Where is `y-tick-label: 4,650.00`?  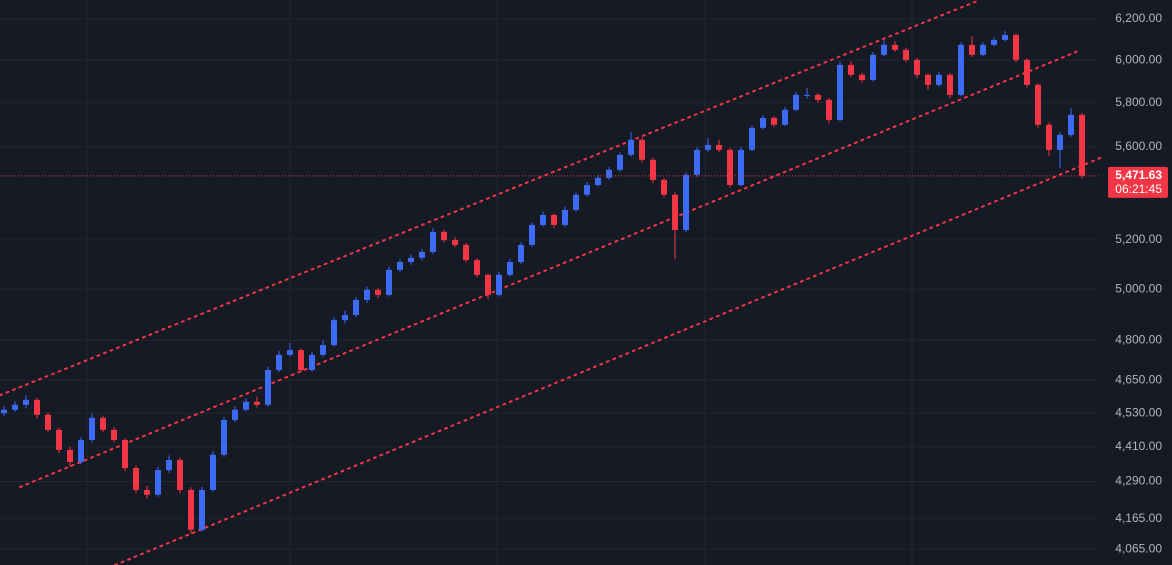
y-tick-label: 4,650.00 is located at coordinates (1138, 379).